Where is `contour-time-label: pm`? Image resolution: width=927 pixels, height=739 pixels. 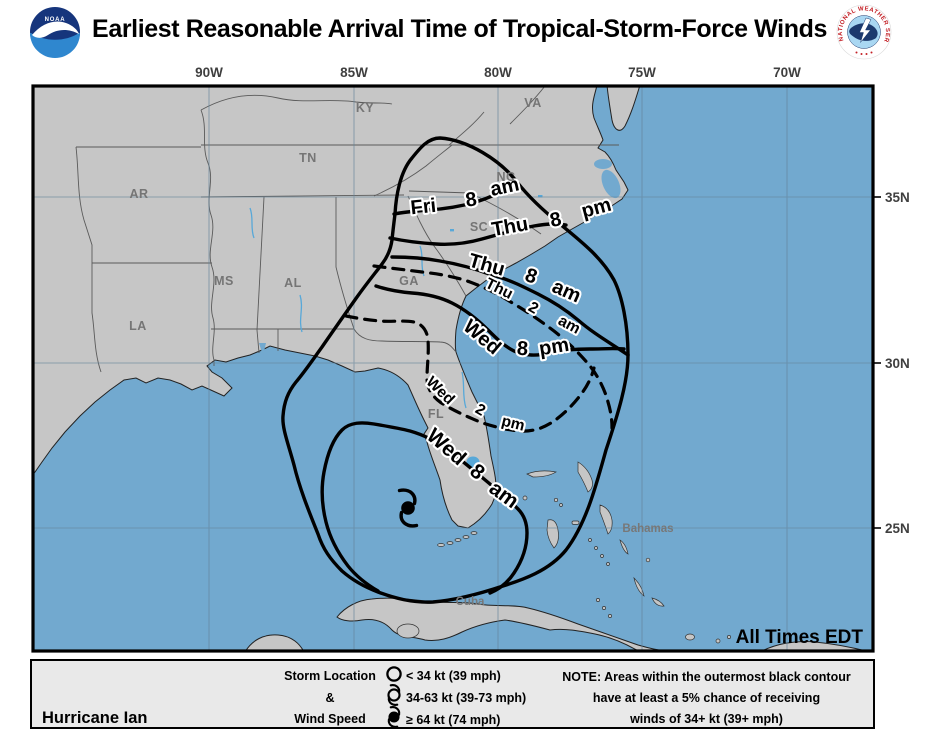 contour-time-label: pm is located at coordinates (554, 347).